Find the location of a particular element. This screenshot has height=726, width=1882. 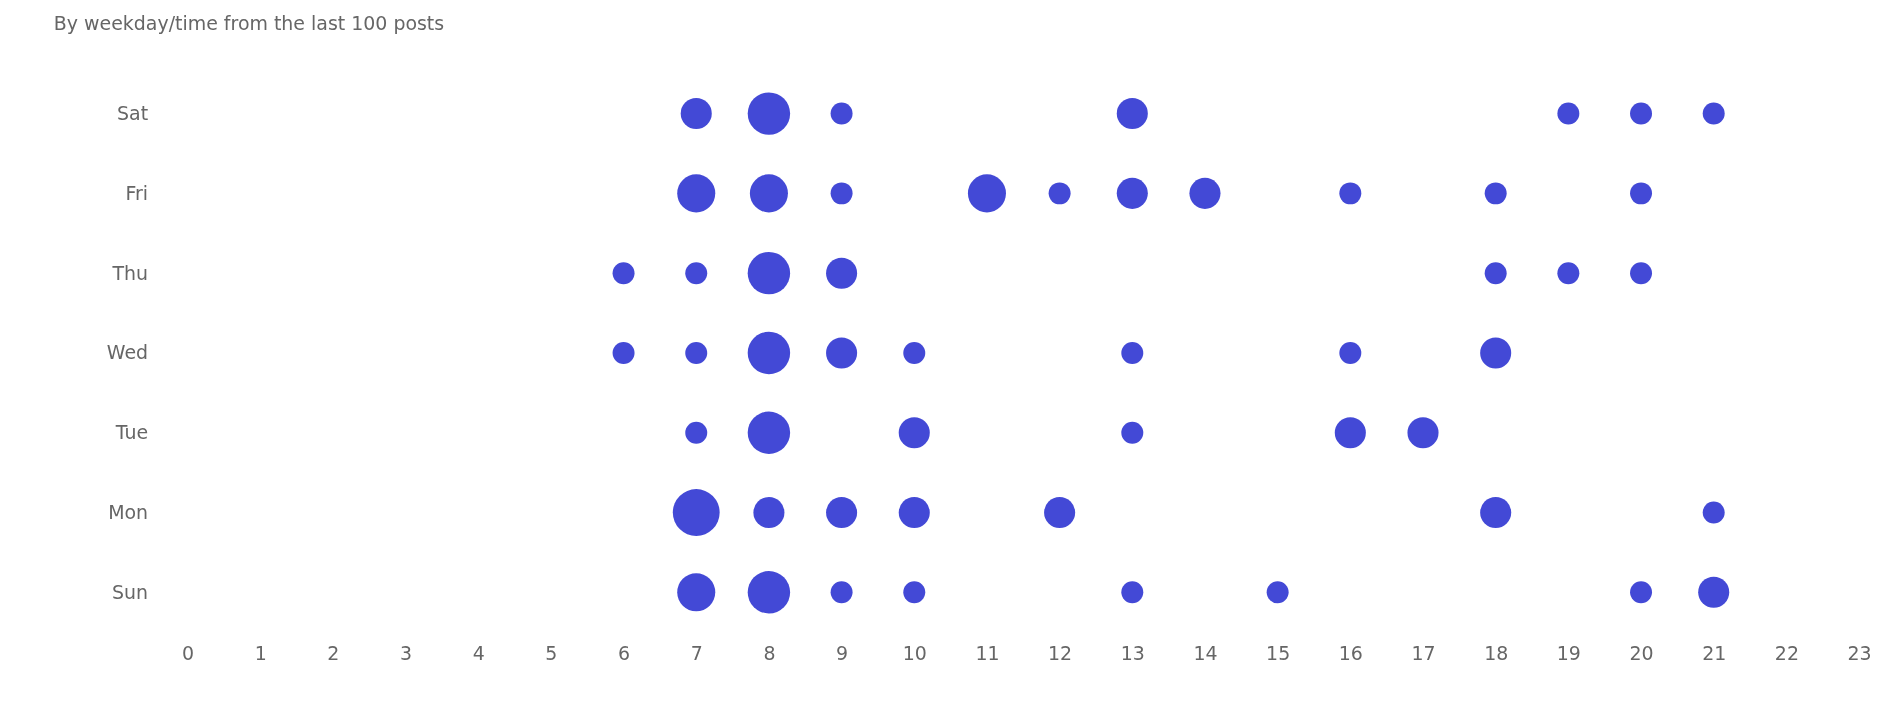

x-tick-label: 17 is located at coordinates (1423, 652).